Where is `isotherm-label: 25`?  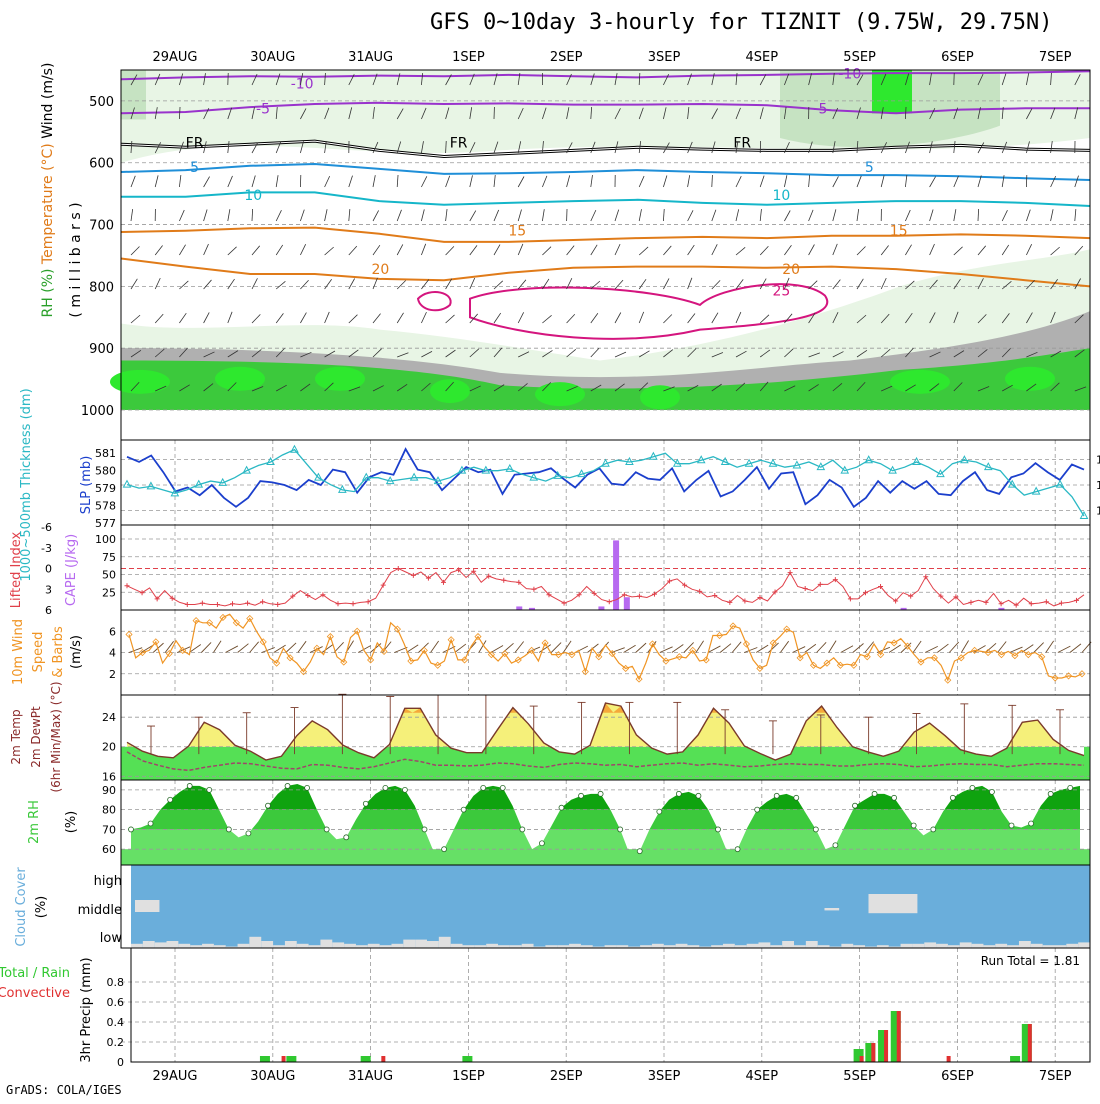 isotherm-label: 25 is located at coordinates (781, 292).